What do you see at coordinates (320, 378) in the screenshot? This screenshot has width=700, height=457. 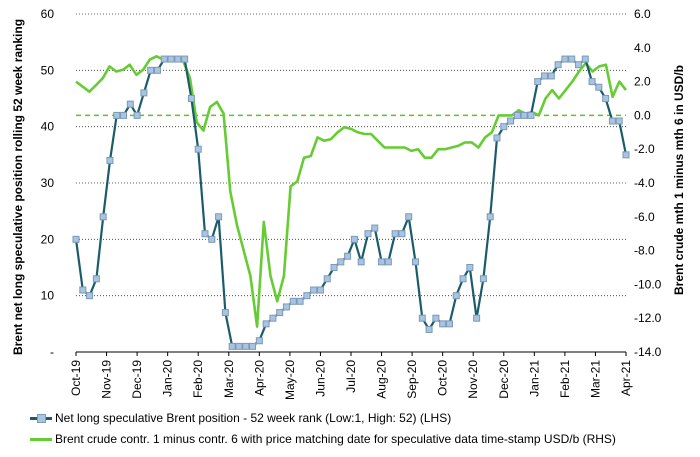 I see `x-tick-label: Jun-20` at bounding box center [320, 378].